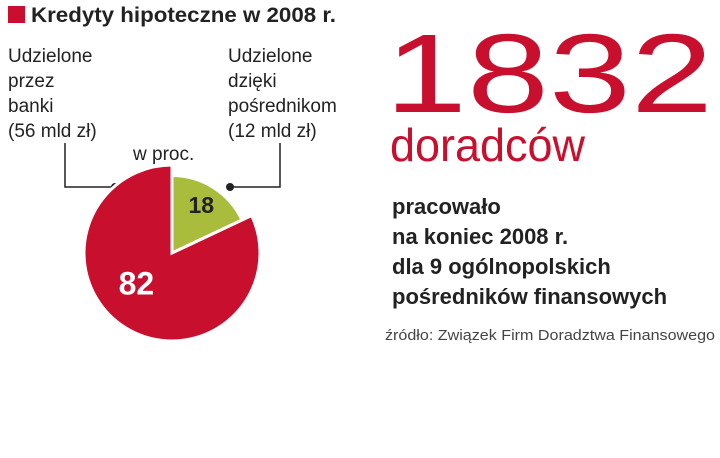 This screenshot has width=720, height=458. I want to click on stat-line: dla 9 ogólnopolskich, so click(501, 266).